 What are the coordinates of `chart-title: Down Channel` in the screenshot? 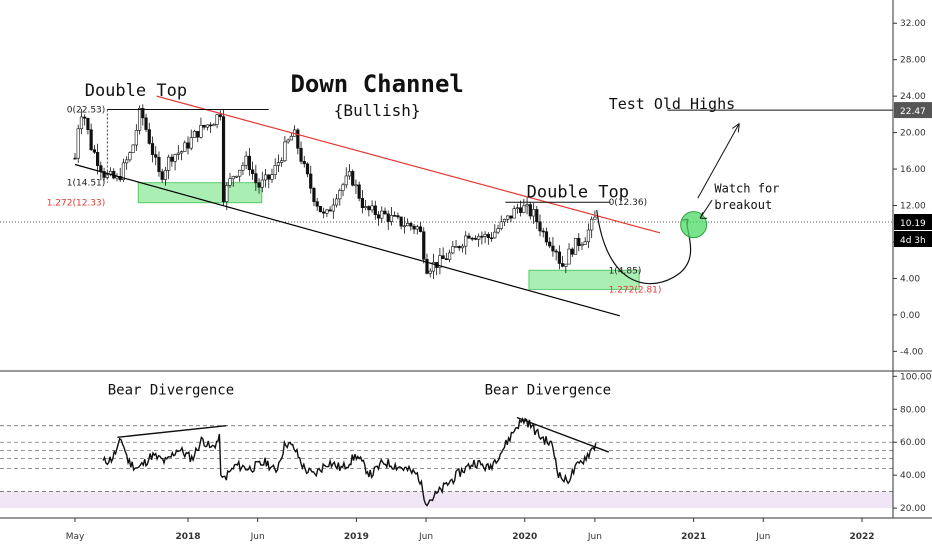 It's located at (376, 84).